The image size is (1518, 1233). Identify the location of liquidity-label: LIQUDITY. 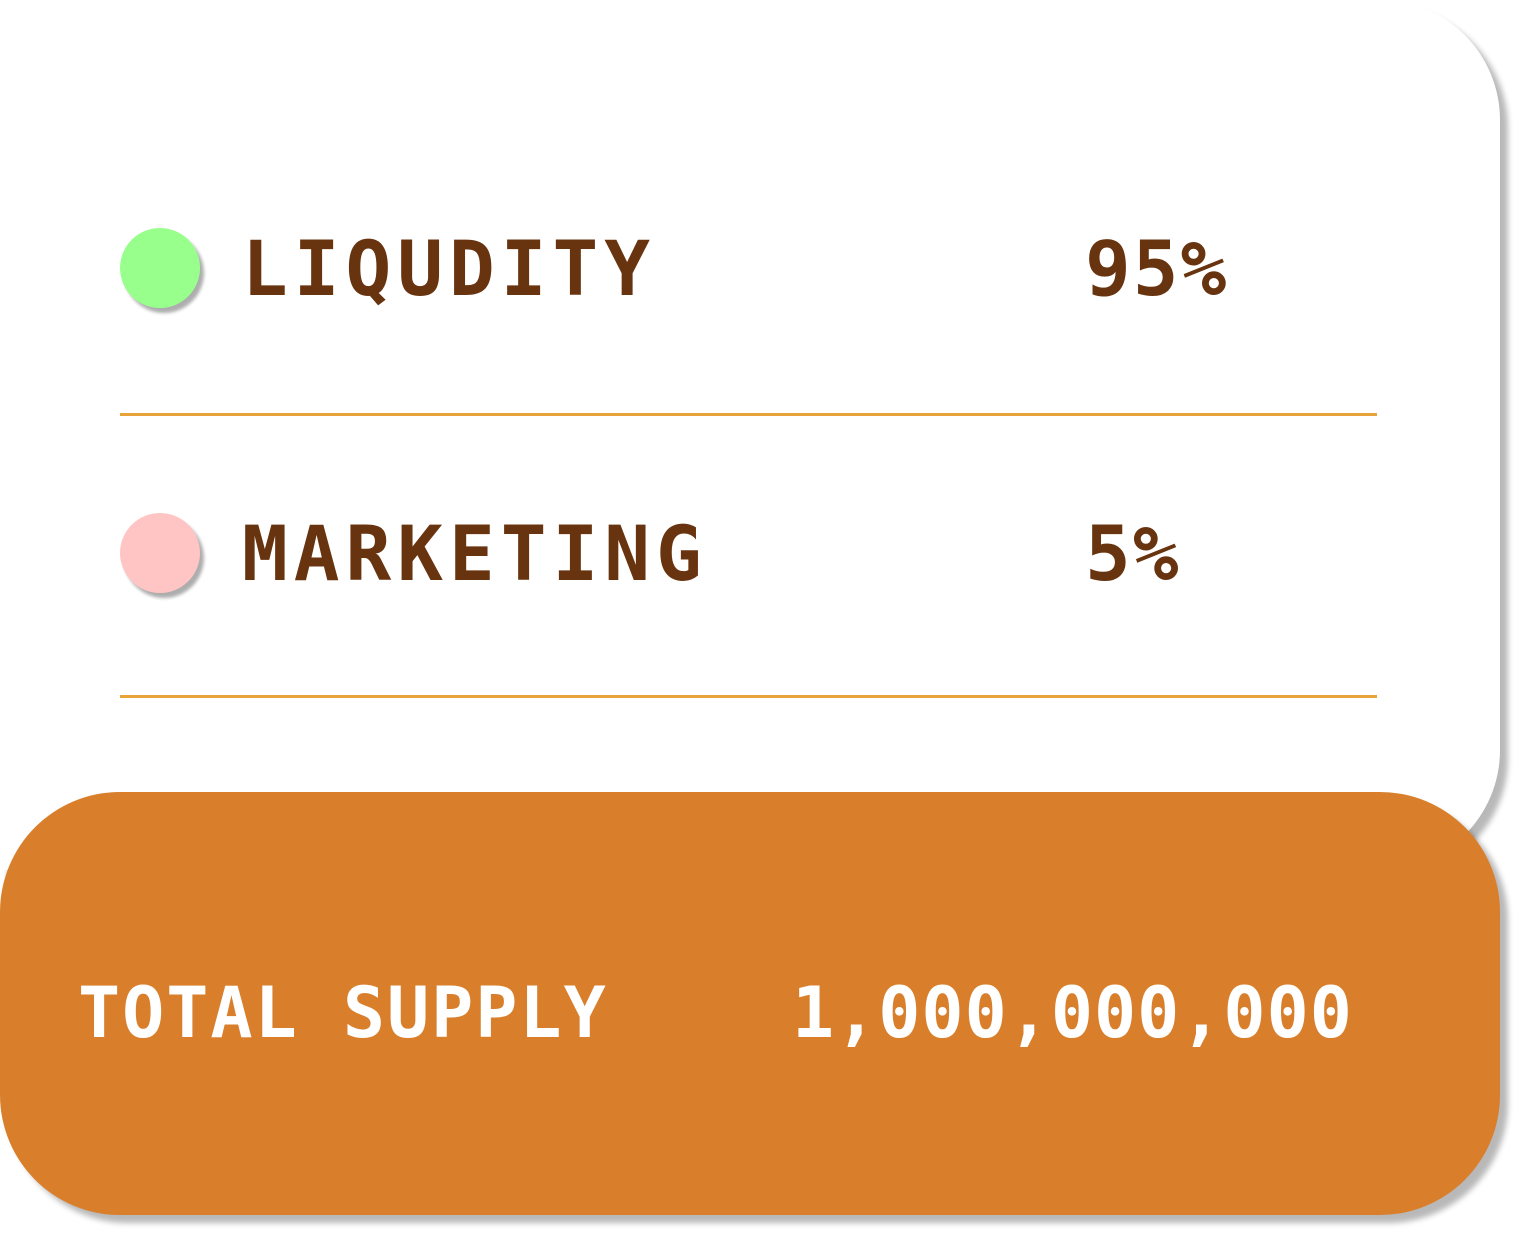
(449, 268).